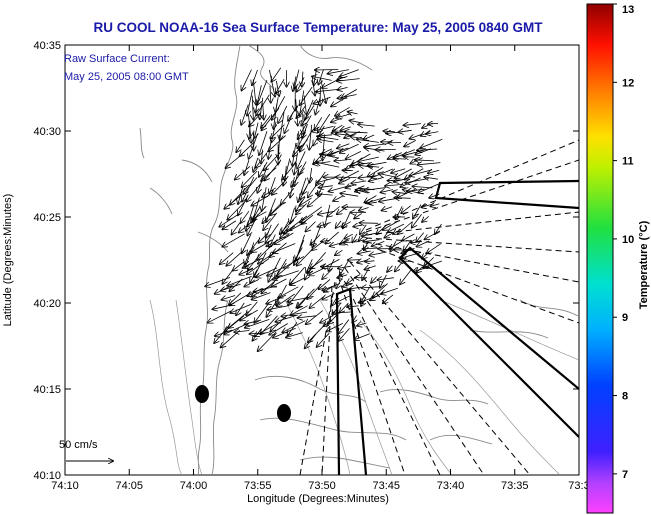  Describe the element at coordinates (386, 486) in the screenshot. I see `x-tick-label: 73:45` at that location.